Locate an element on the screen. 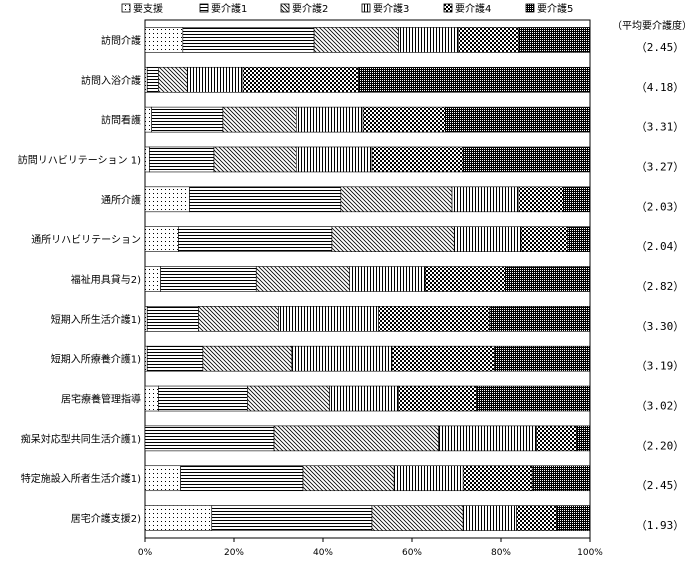  bar-segment-r11-s4 is located at coordinates (487, 438).